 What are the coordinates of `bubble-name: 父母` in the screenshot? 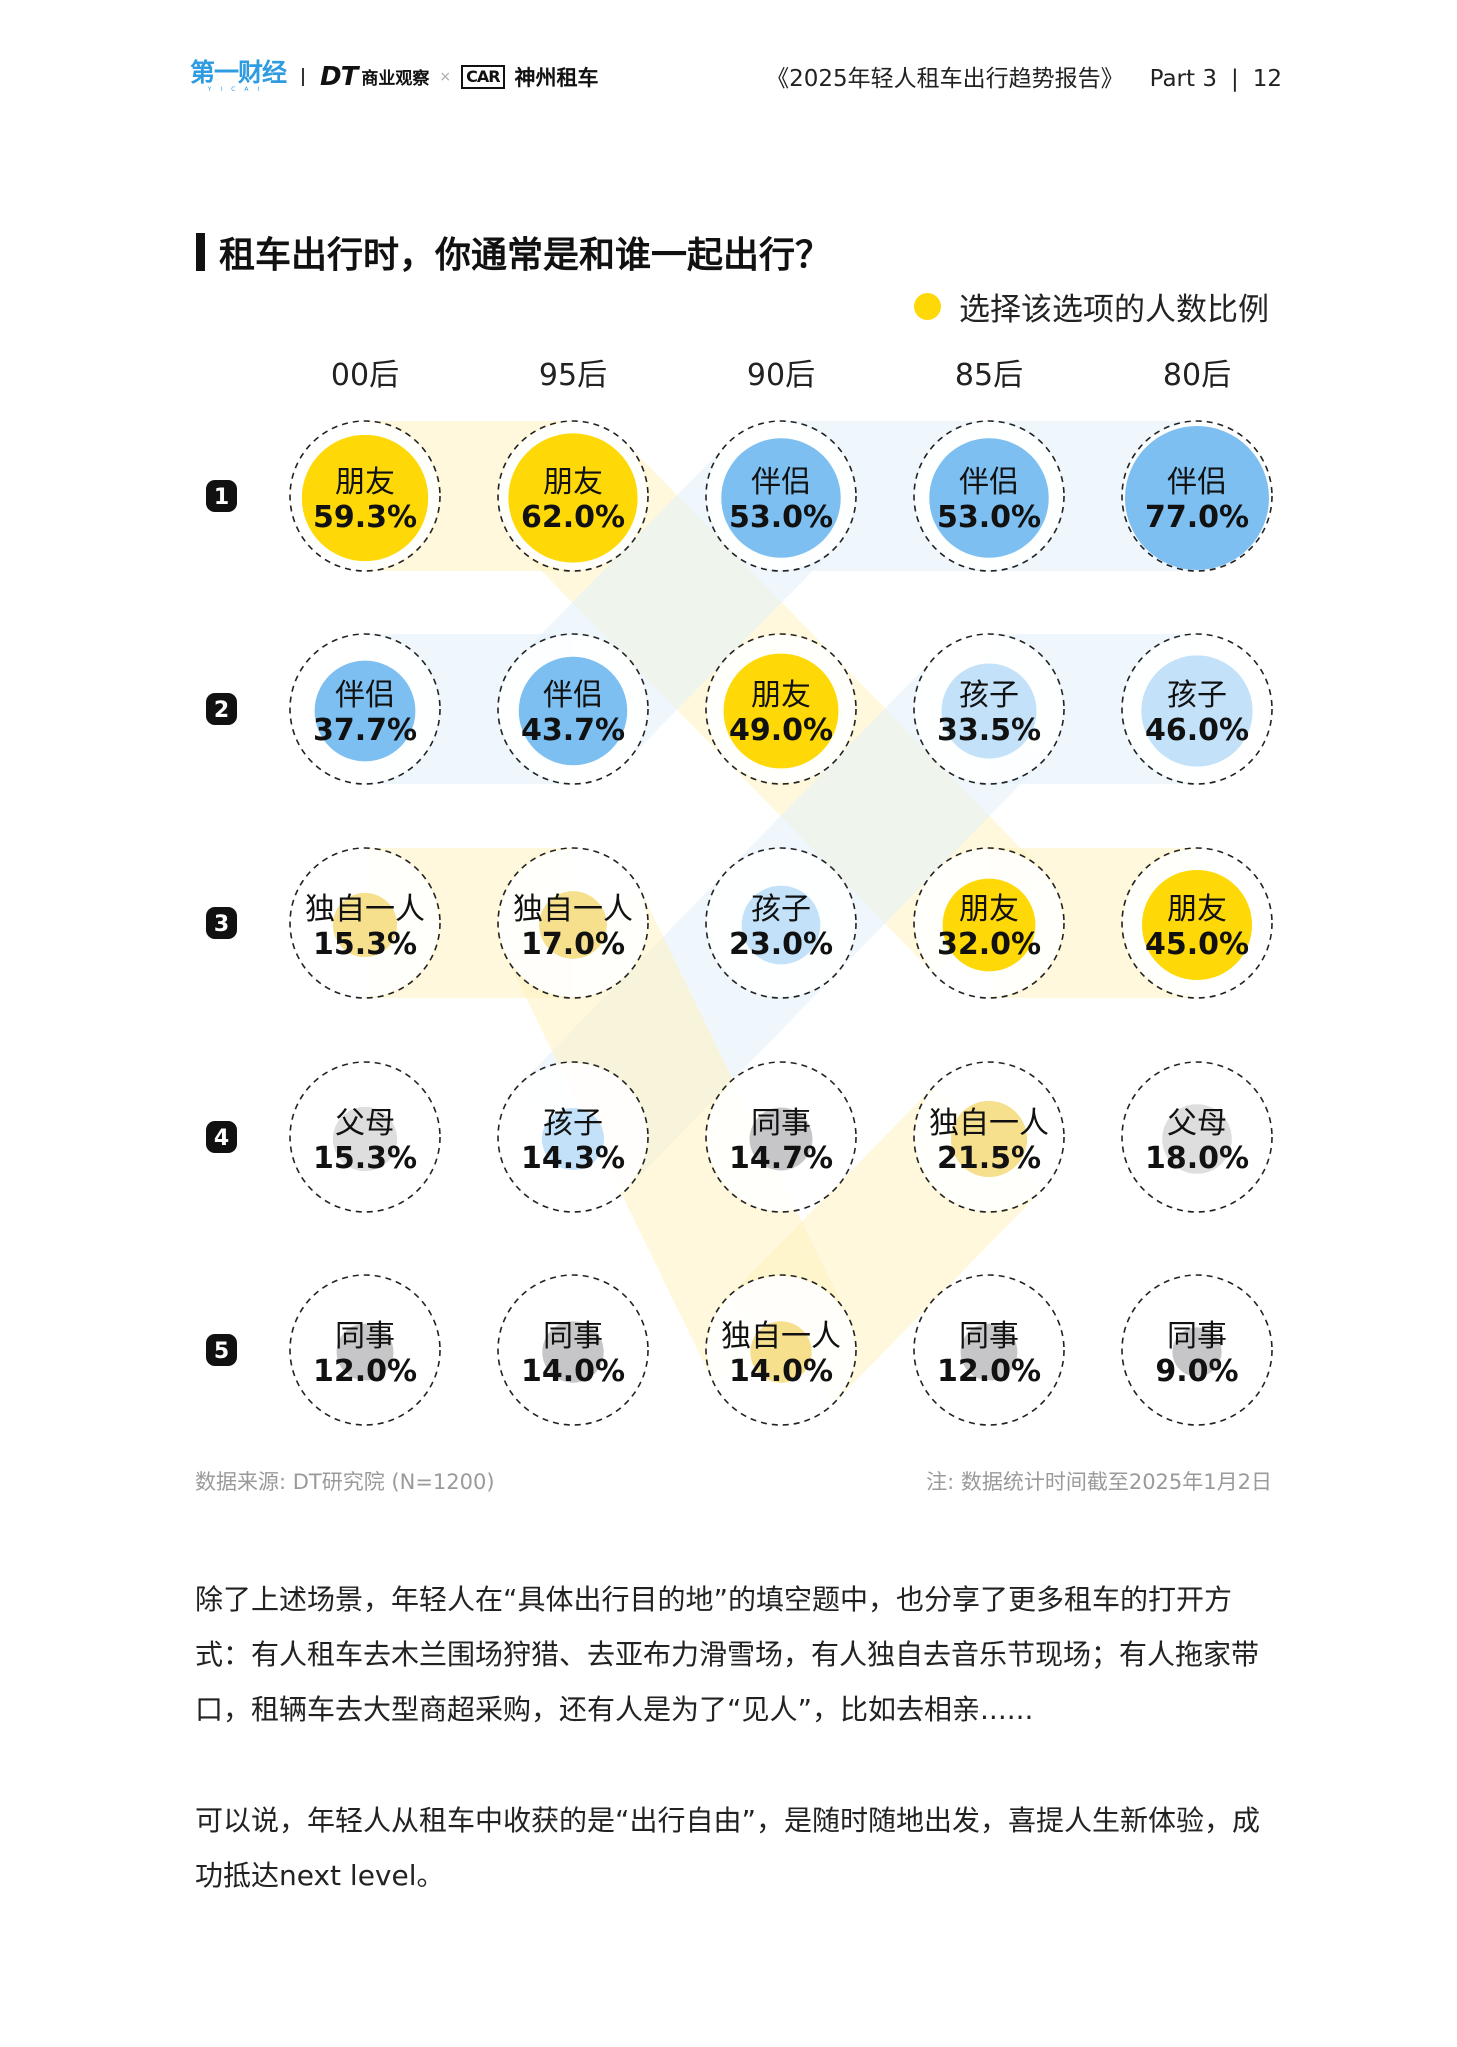 It's located at (1197, 1123).